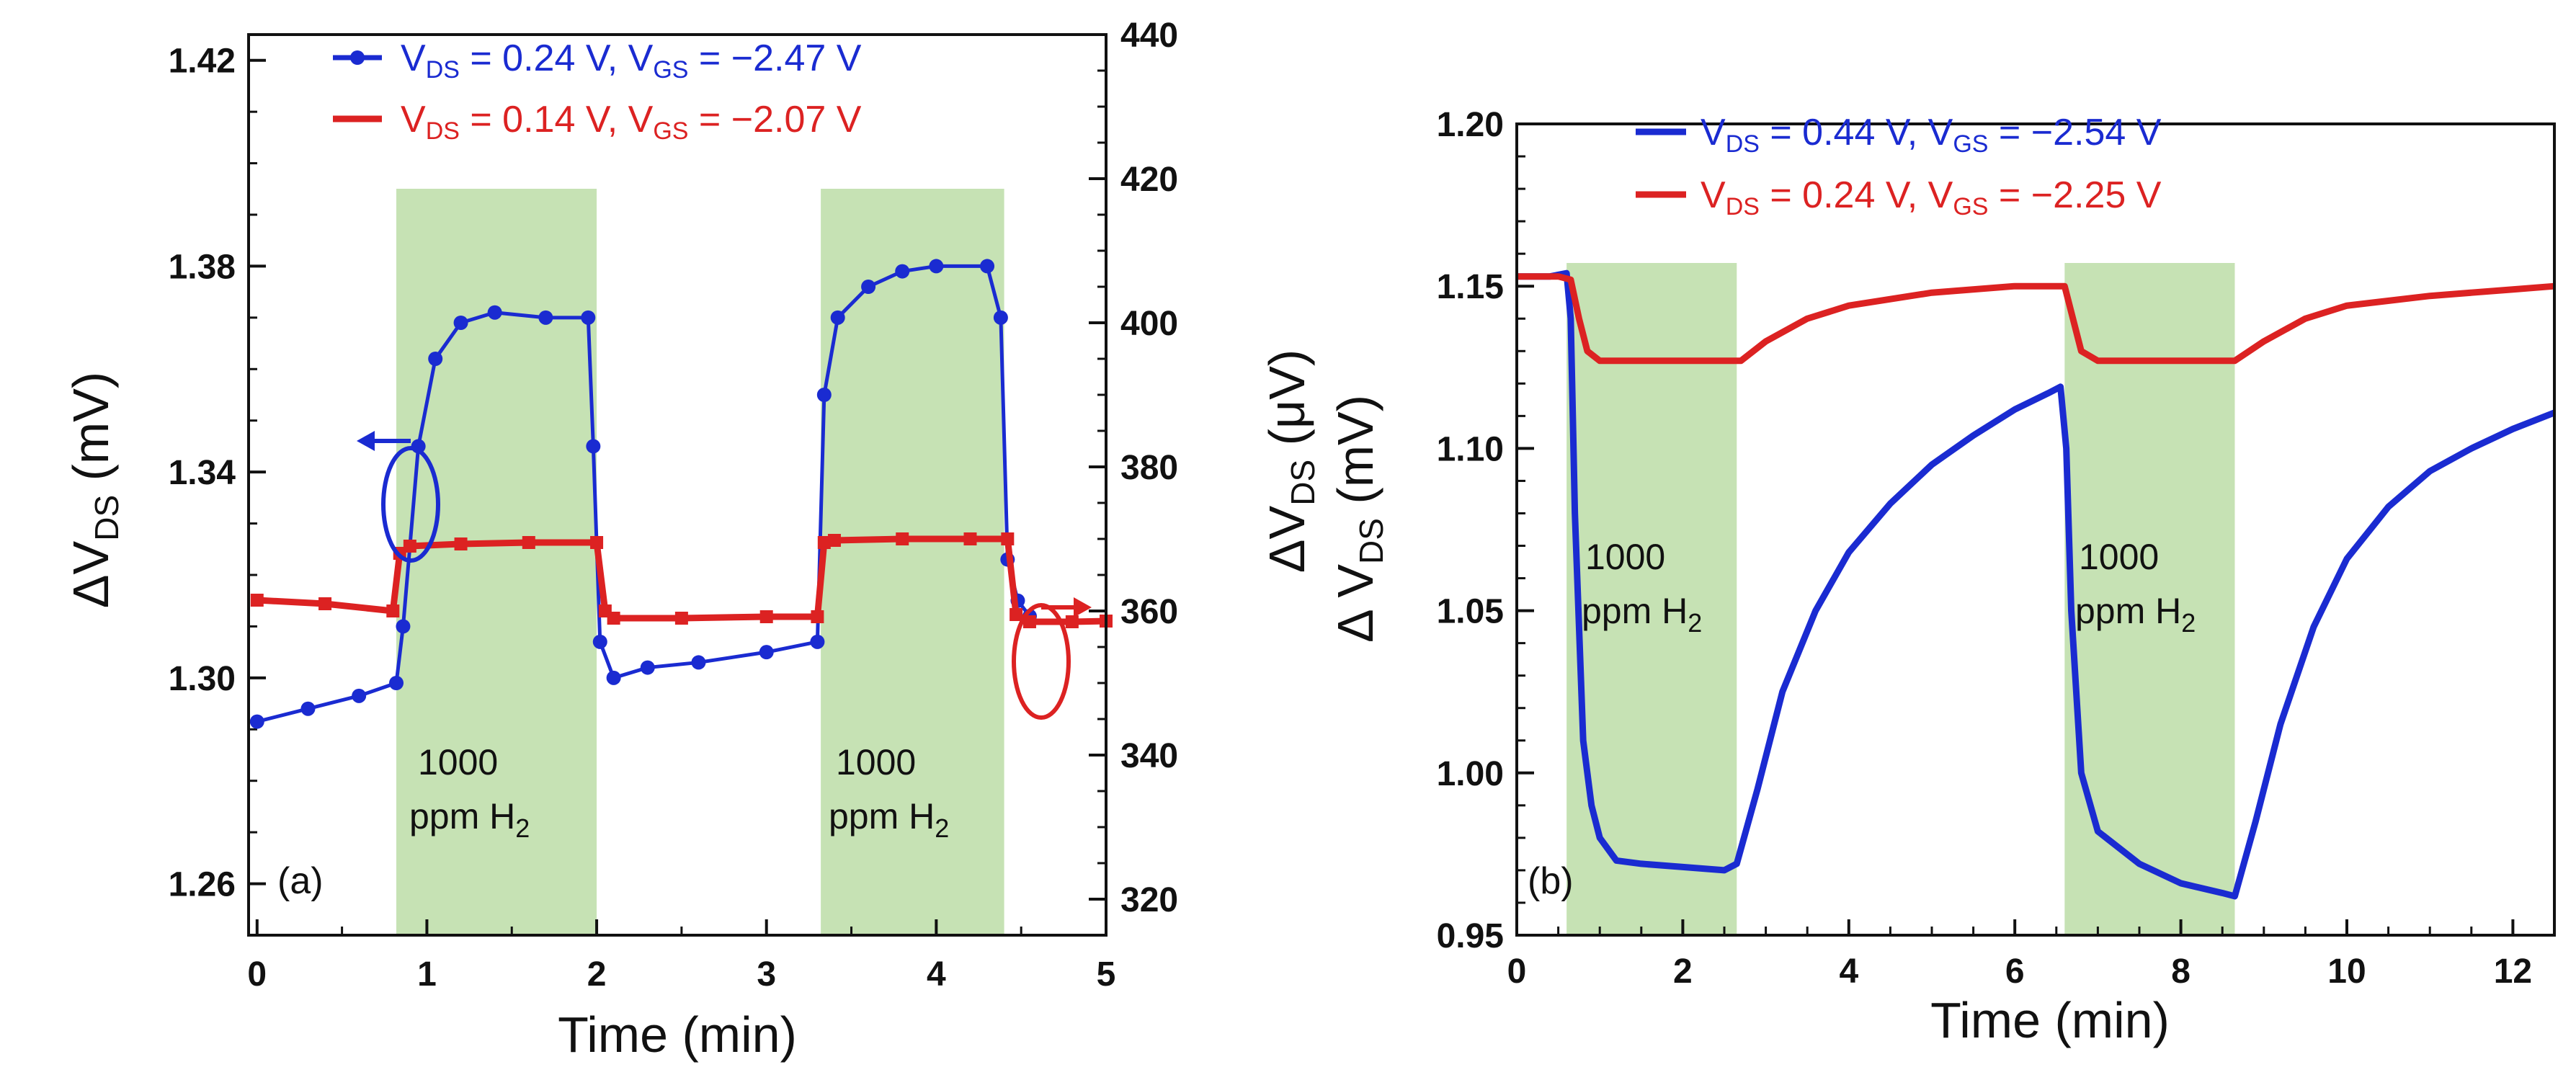  I want to click on x-axis-title-b: Time (min), so click(2050, 1020).